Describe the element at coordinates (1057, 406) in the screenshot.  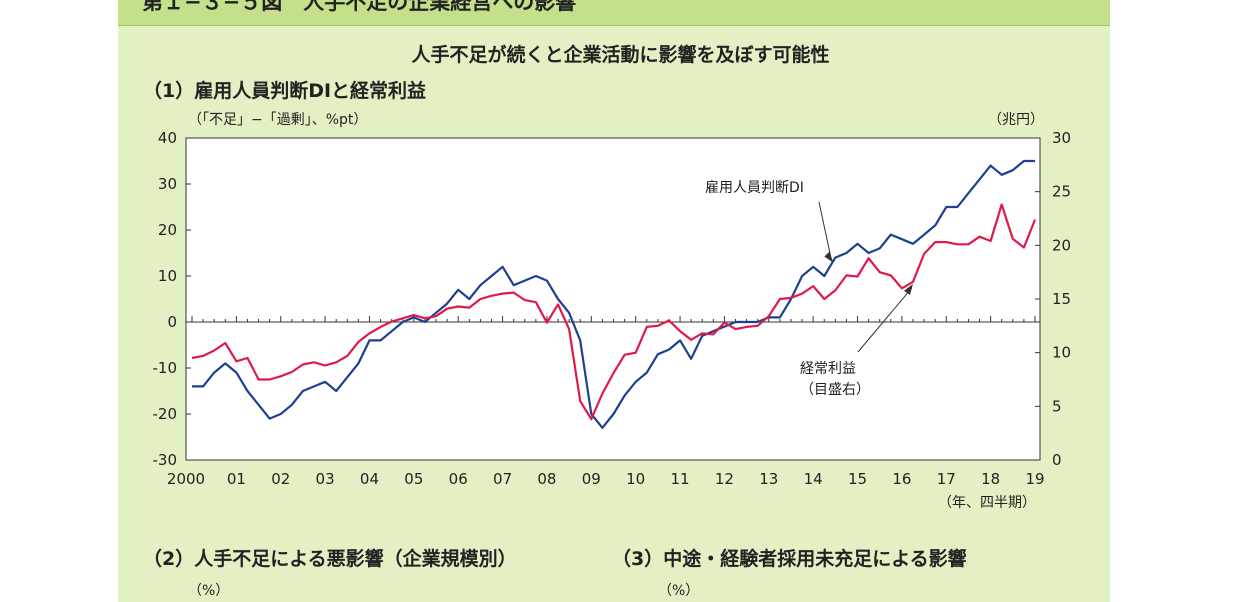
I see `right-tick-label: 5` at that location.